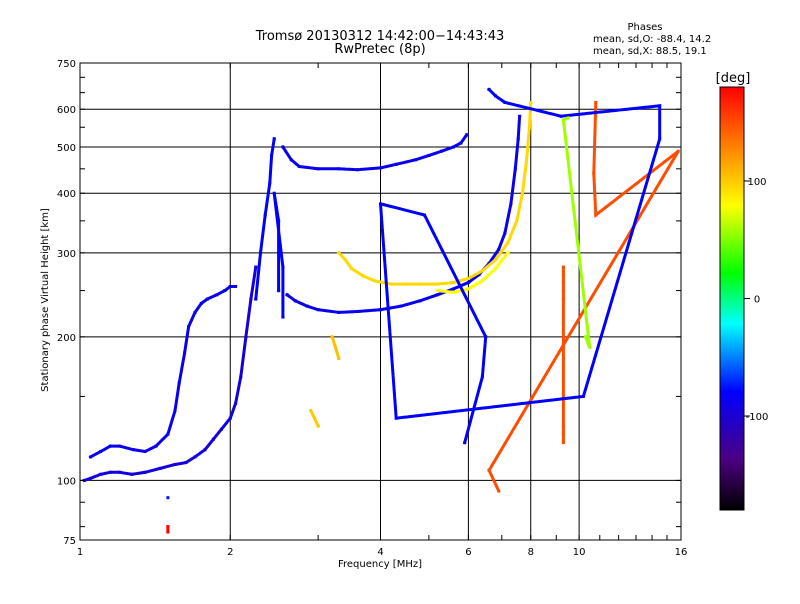  Describe the element at coordinates (66, 64) in the screenshot. I see `y-tick-label: 750` at that location.